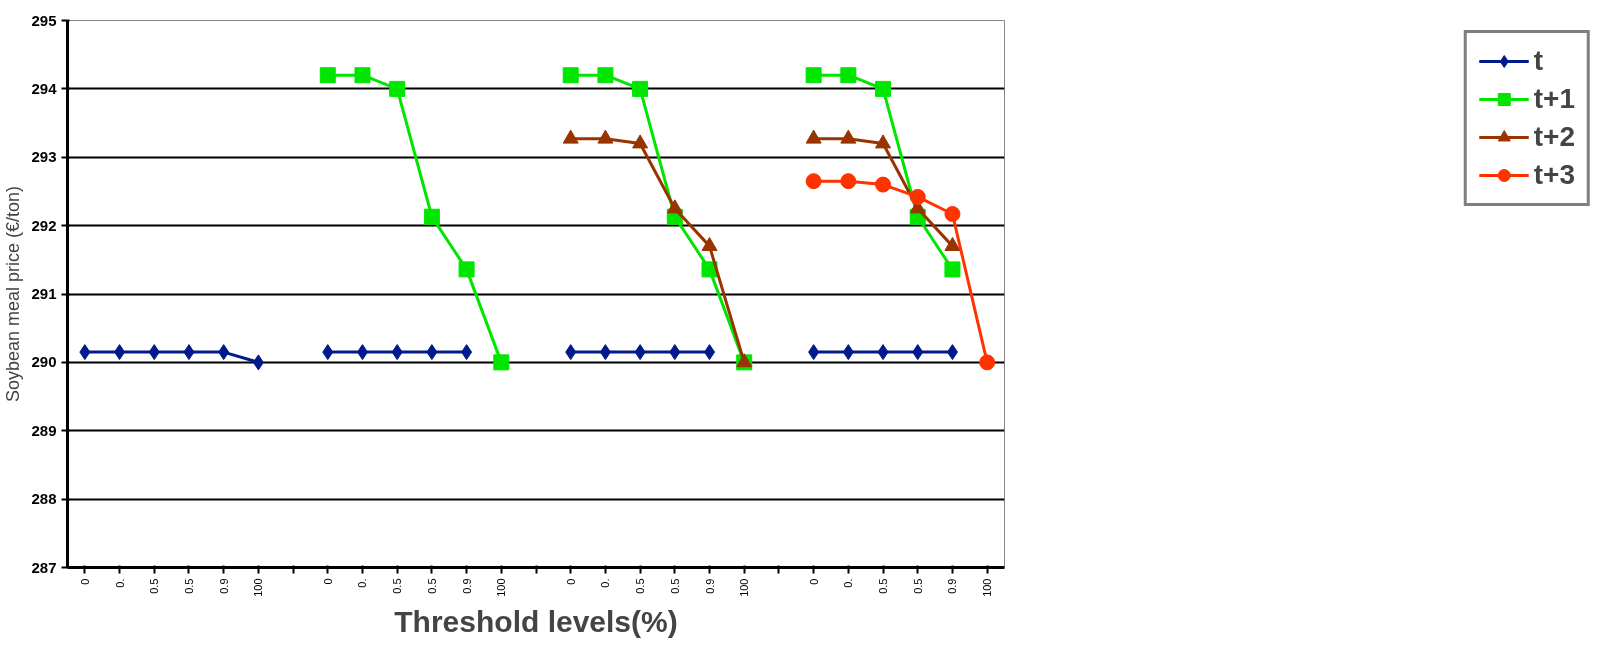  I want to click on y-tick-label: 291, so click(44, 293).